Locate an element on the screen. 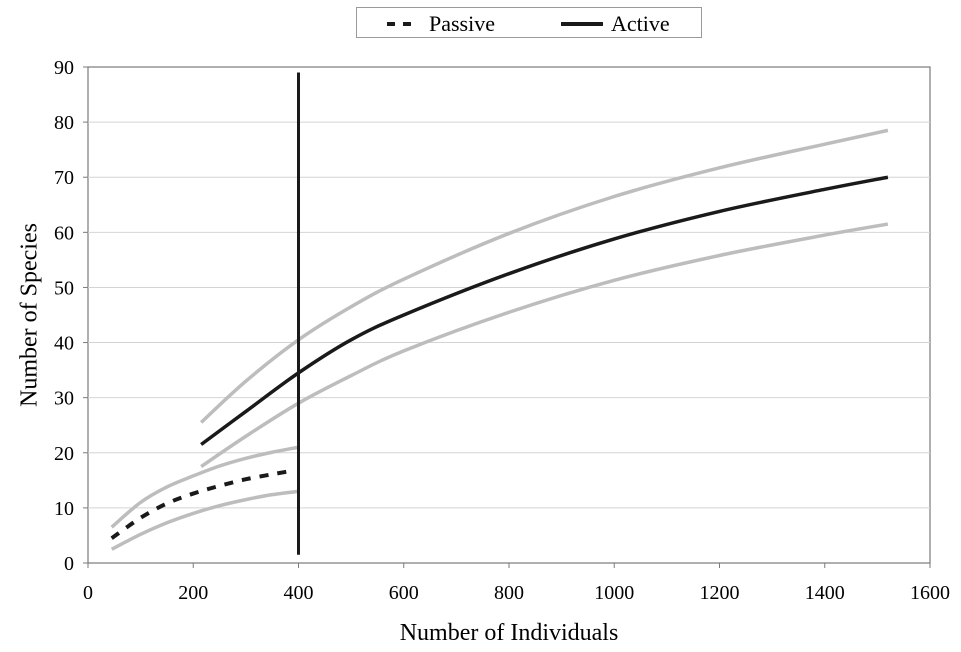  legend-swatch-active is located at coordinates (582, 23).